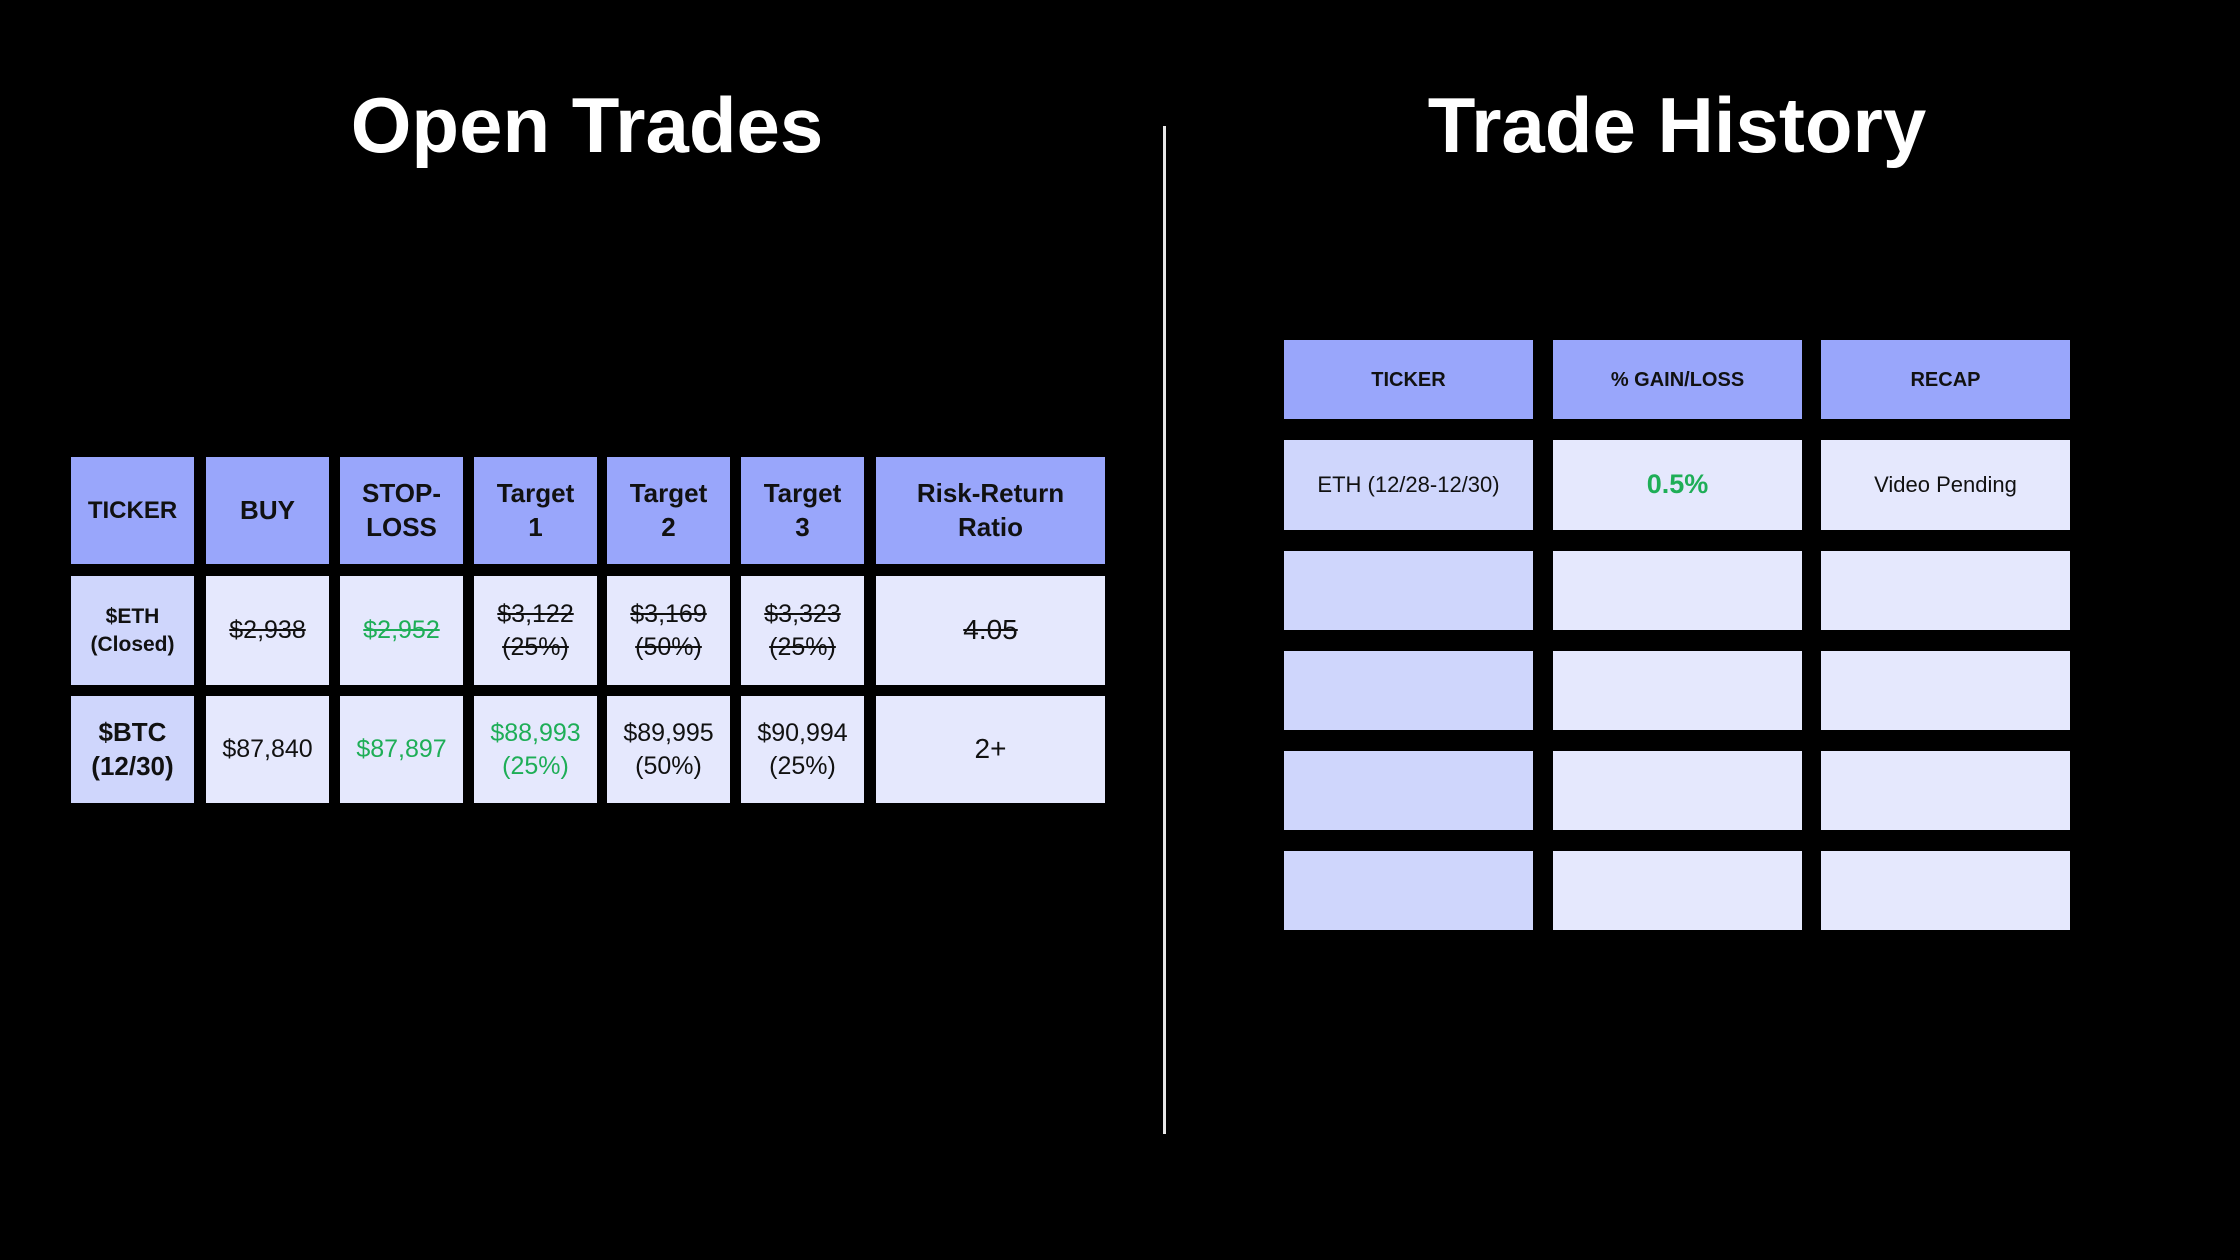  I want to click on data-cell: $89,995 (50%), so click(668, 749).